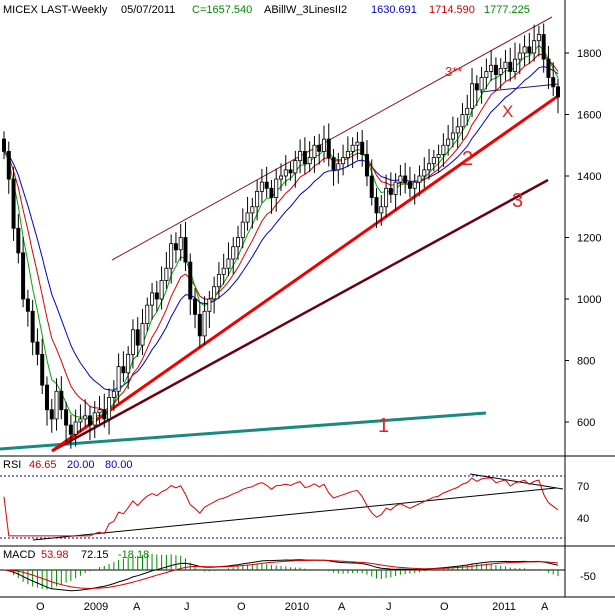  What do you see at coordinates (583, 519) in the screenshot?
I see `rsi-tick-40: 40` at bounding box center [583, 519].